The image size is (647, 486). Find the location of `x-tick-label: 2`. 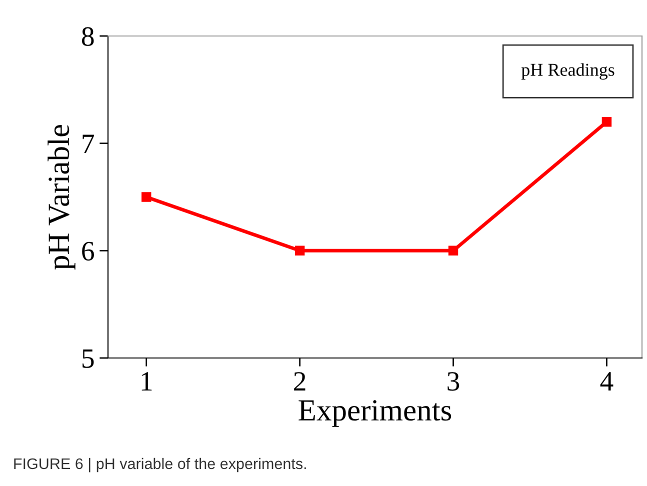

x-tick-label: 2 is located at coordinates (300, 381).